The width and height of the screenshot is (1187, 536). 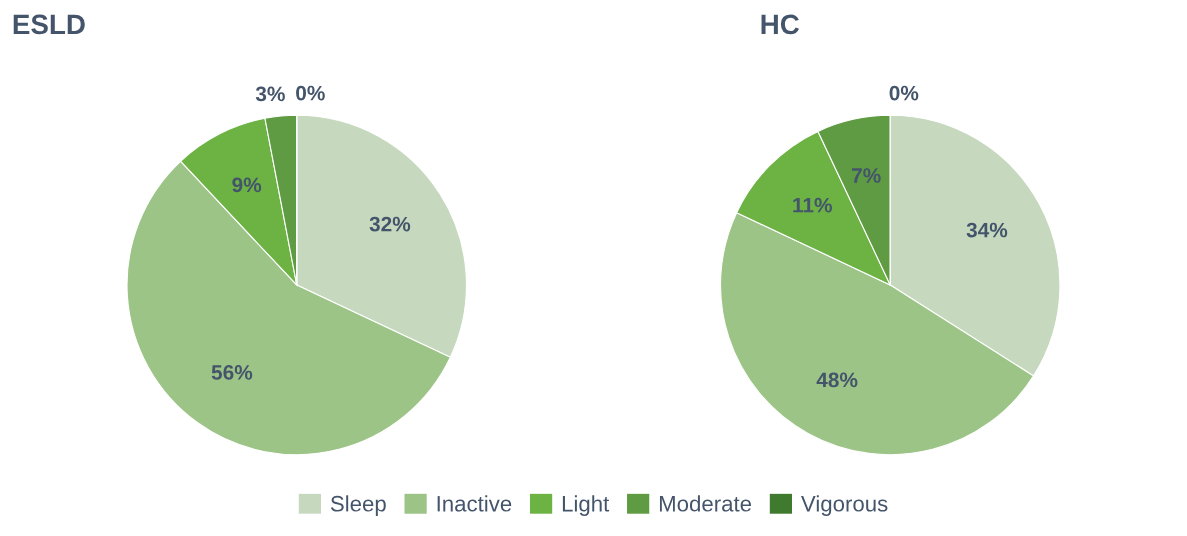 I want to click on legend-label: Light, so click(x=586, y=505).